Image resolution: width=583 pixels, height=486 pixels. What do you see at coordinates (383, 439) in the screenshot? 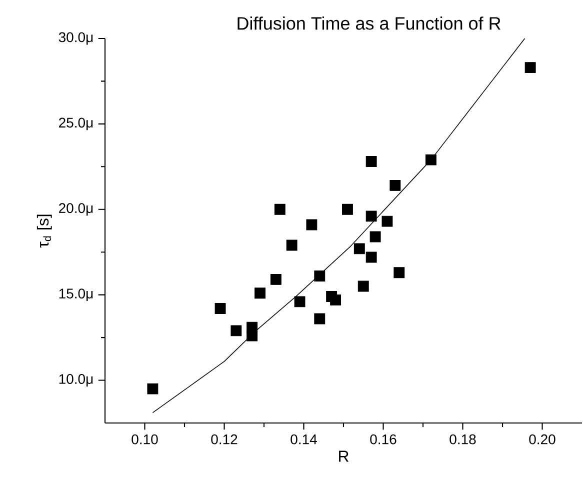
I see `x-tick-label: 0.16` at bounding box center [383, 439].